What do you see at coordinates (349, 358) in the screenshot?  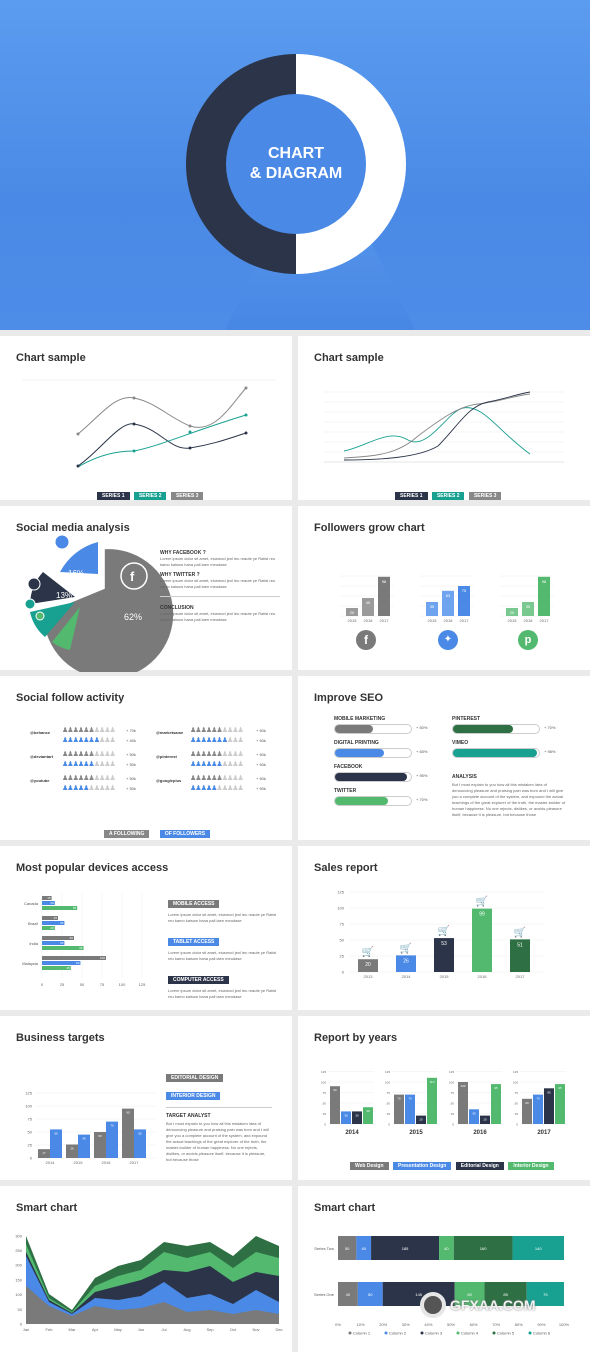 I see `panel-title: Chart sample` at bounding box center [349, 358].